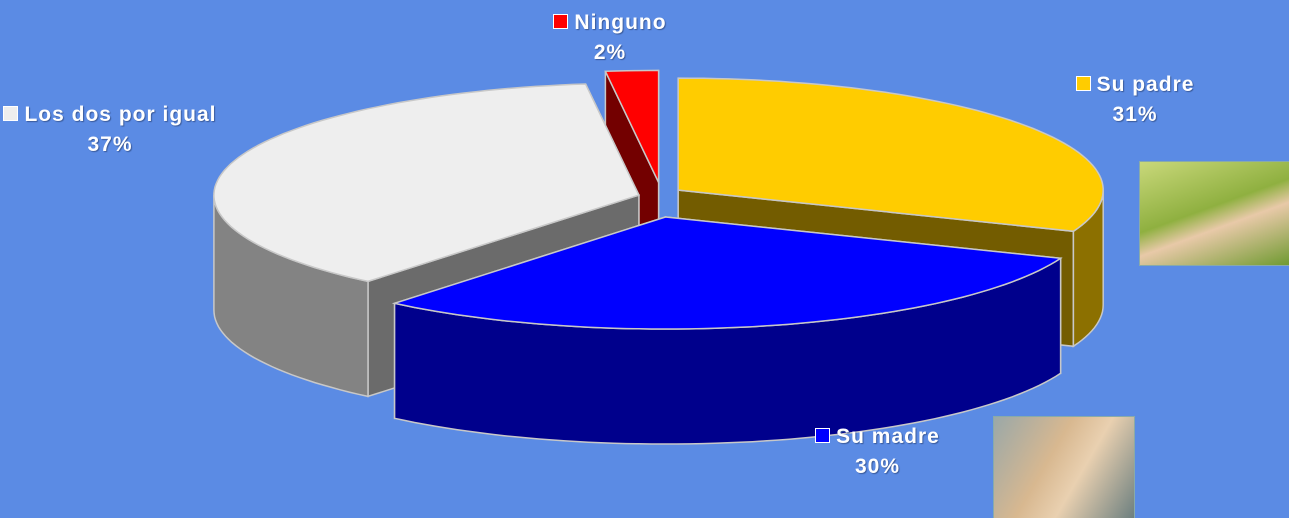  I want to click on value-label: 31%, so click(1135, 114).